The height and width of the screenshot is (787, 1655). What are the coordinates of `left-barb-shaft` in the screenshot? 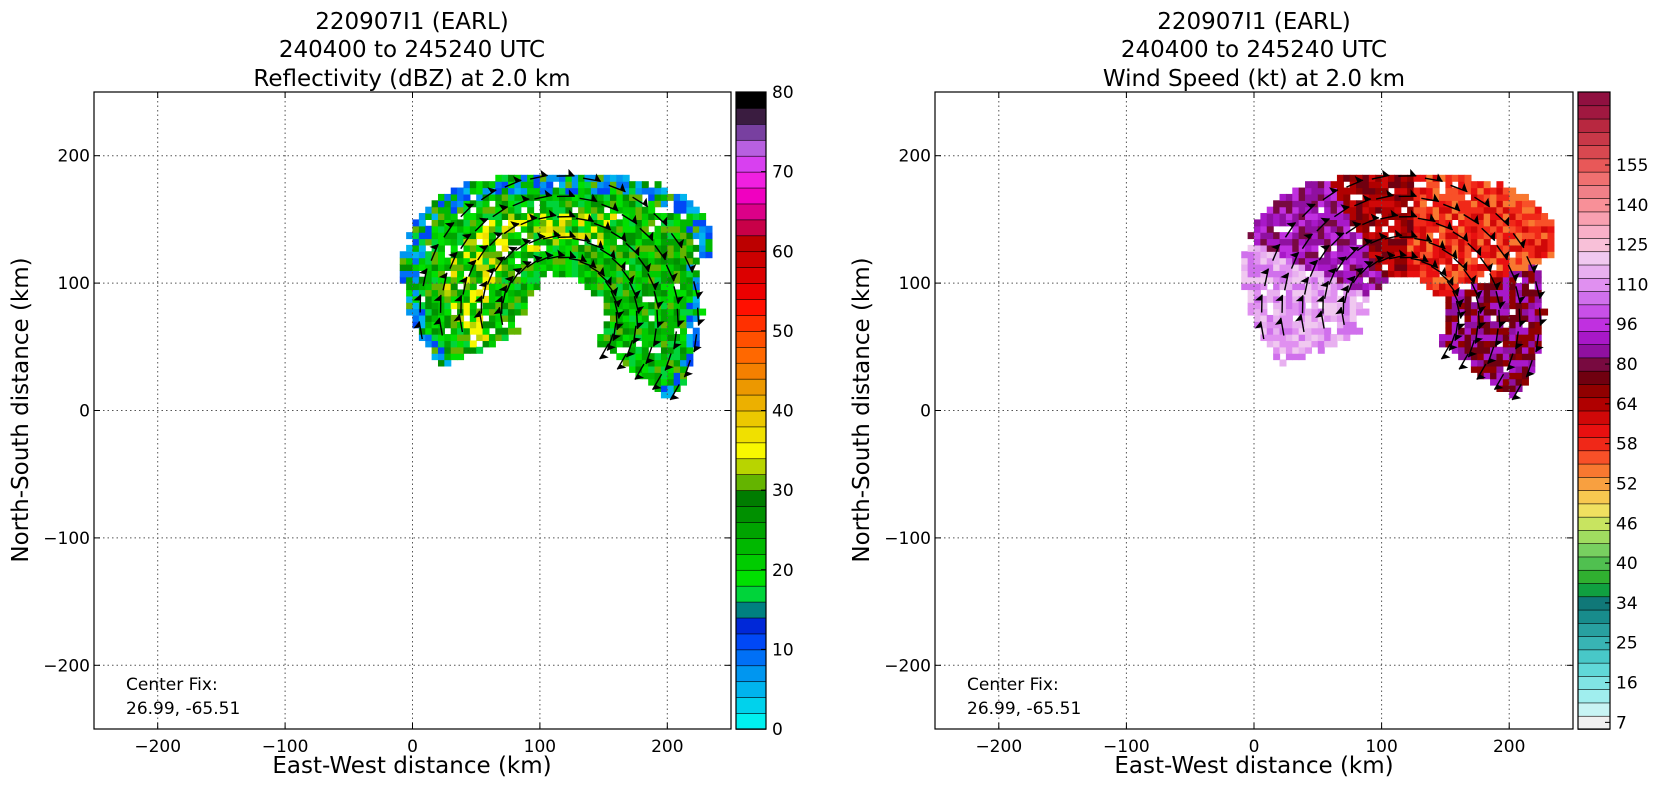 It's located at (676, 240).